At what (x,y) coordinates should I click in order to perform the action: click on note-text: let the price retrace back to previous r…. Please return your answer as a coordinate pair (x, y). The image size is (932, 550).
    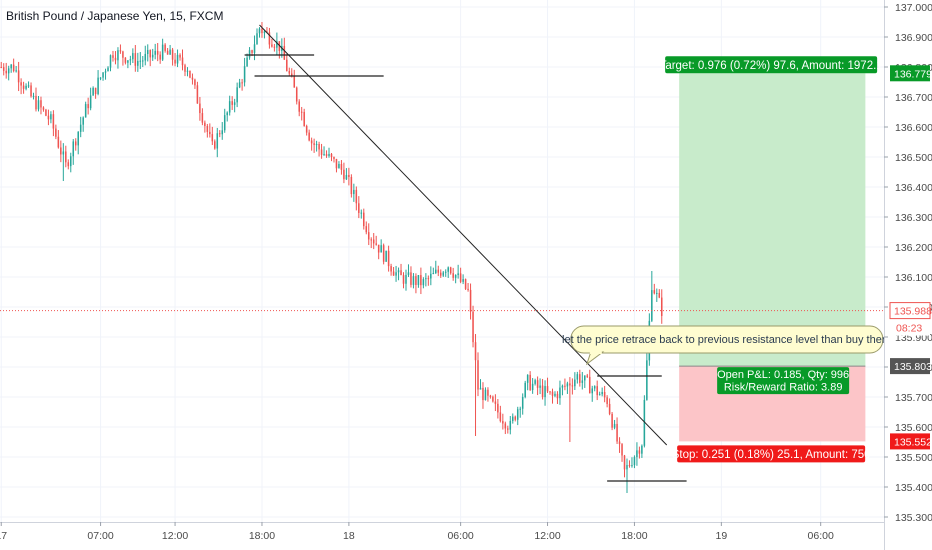
    Looking at the image, I should click on (727, 340).